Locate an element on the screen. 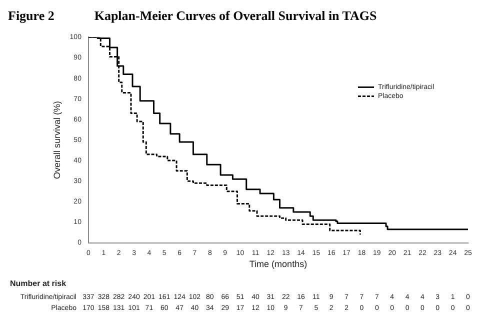 This screenshot has width=484, height=320. caption: Figure 2 is located at coordinates (31, 16).